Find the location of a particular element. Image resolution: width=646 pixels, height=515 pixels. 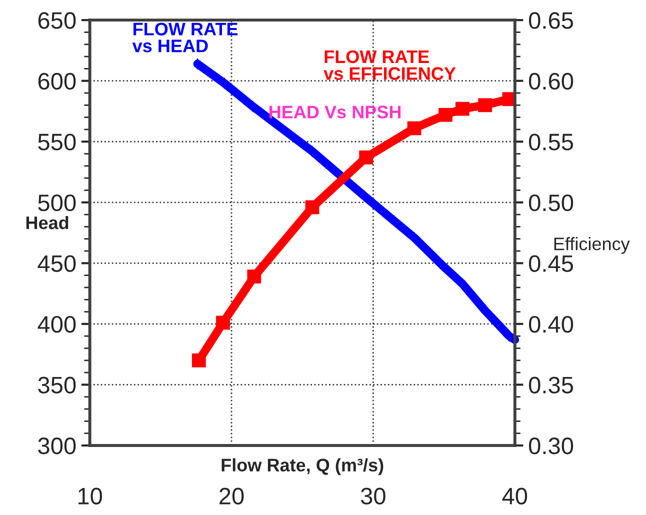

y-axis-title: Head is located at coordinates (47, 223).